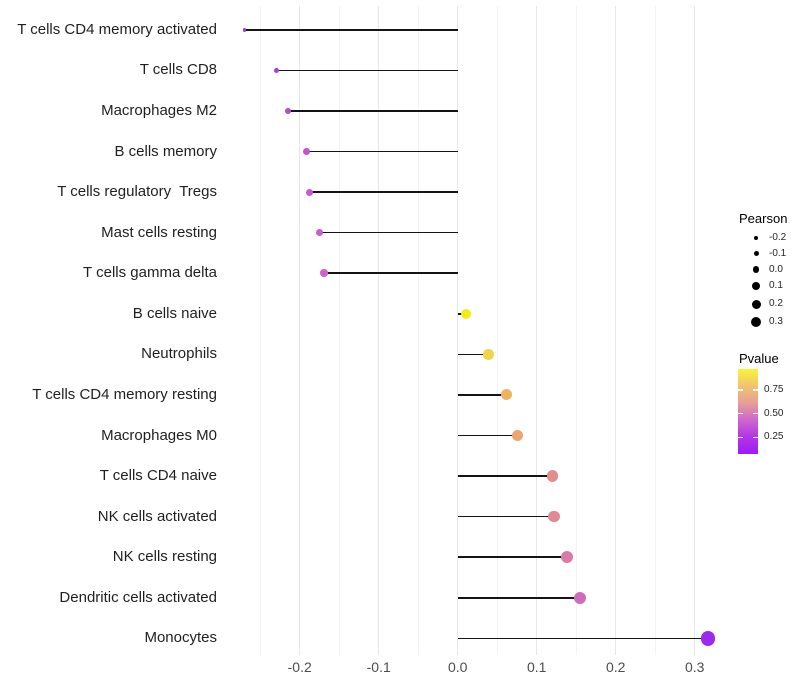  Describe the element at coordinates (180, 638) in the screenshot. I see `y-axis-label: Monocytes` at that location.